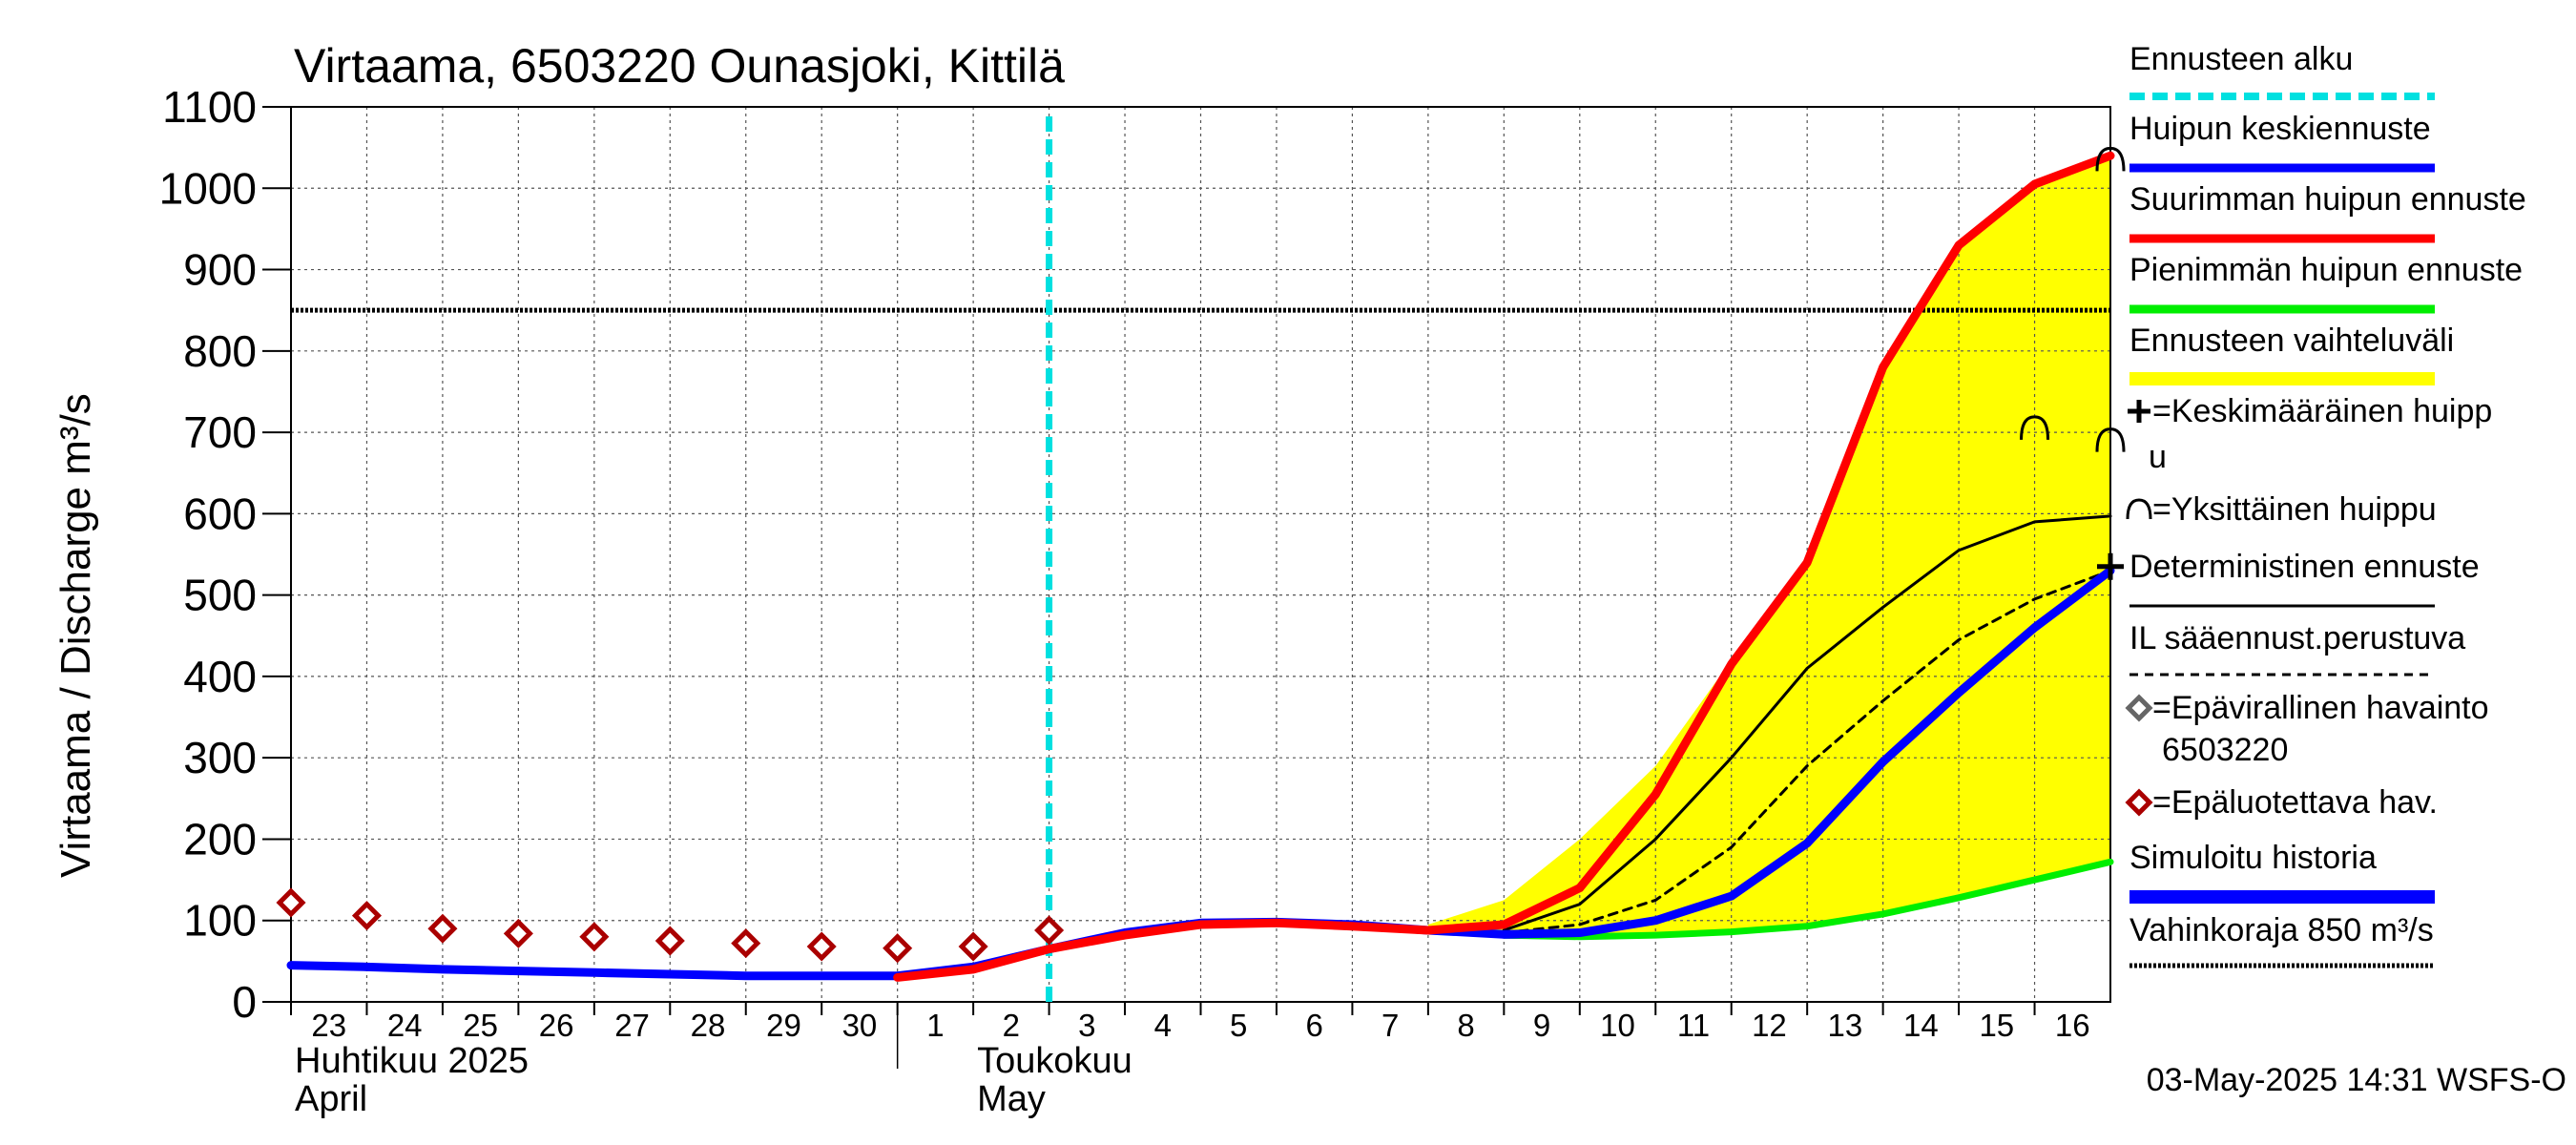 Image resolution: width=2576 pixels, height=1145 pixels. What do you see at coordinates (783, 1025) in the screenshot?
I see `x-tick-label: 29` at bounding box center [783, 1025].